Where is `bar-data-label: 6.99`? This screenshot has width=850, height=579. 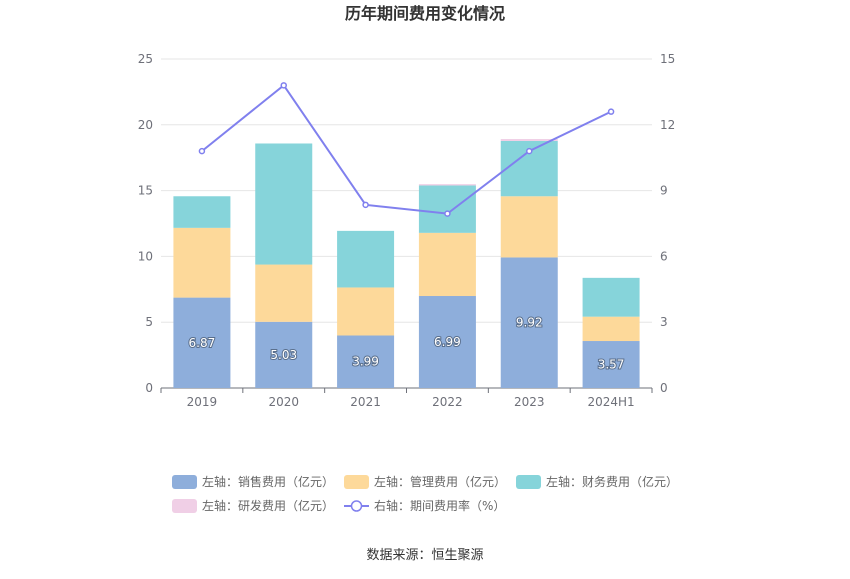
bar-data-label: 6.99 is located at coordinates (447, 342).